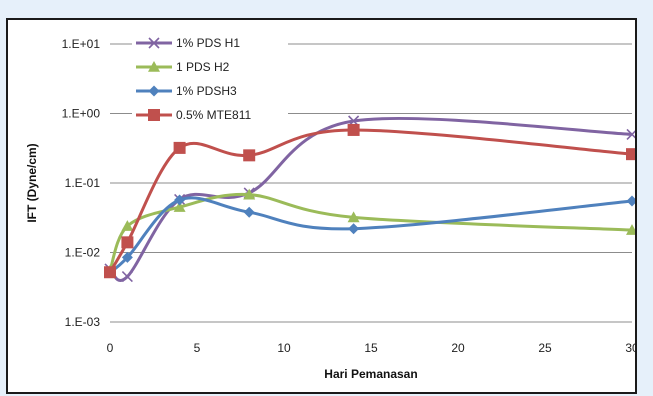  Describe the element at coordinates (545, 348) in the screenshot. I see `x-tick-label: 25` at that location.